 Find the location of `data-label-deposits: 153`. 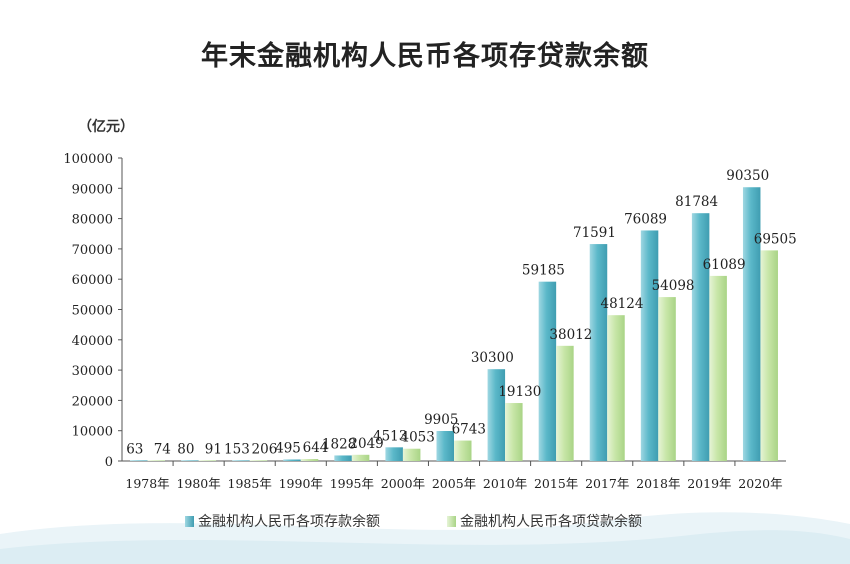

data-label-deposits: 153 is located at coordinates (237, 449).